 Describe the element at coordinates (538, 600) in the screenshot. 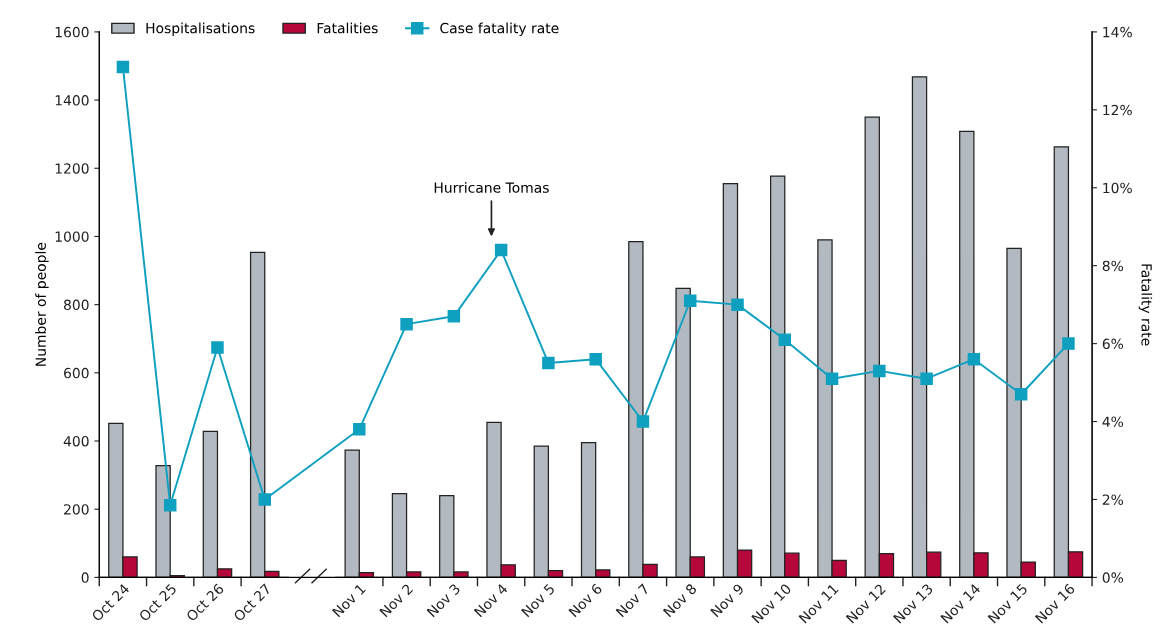

I see `x-tick-label: Nov 5` at that location.